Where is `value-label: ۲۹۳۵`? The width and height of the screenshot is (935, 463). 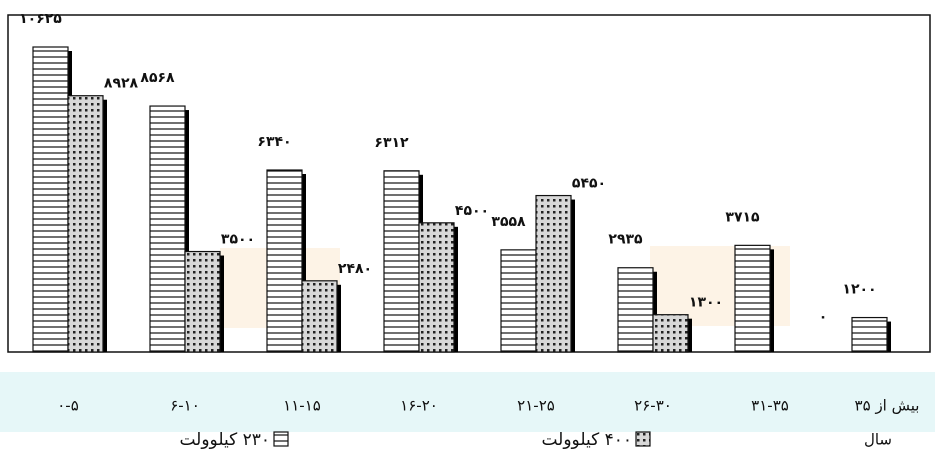 value-label: ۲۹۳۵ is located at coordinates (625, 240).